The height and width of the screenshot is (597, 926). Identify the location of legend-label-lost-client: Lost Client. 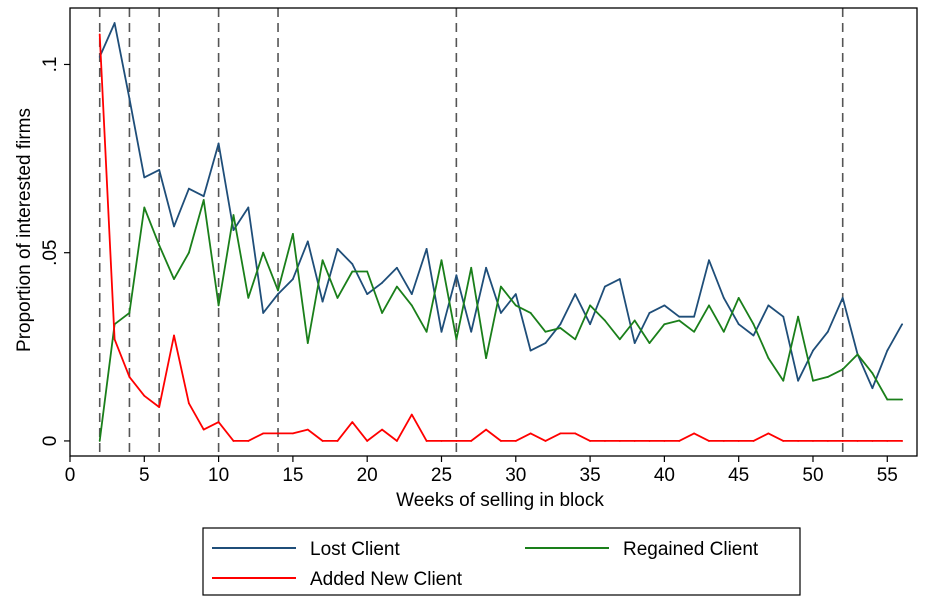
(355, 549).